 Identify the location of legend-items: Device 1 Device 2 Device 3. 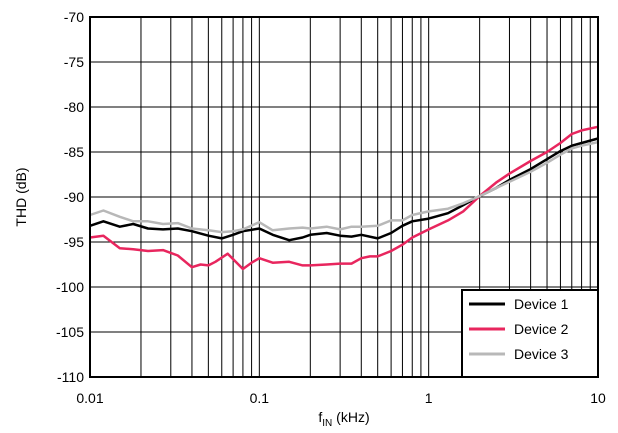
(519, 329).